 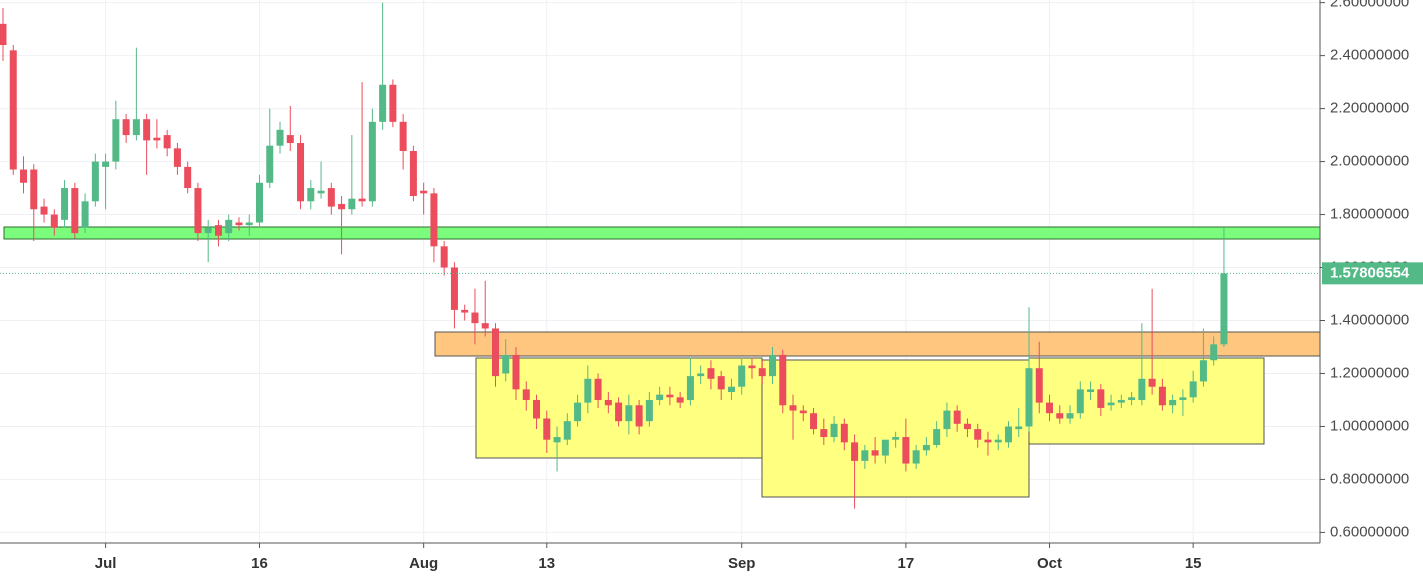 What do you see at coordinates (1369, 425) in the screenshot?
I see `y-tick-label: 1.00000000` at bounding box center [1369, 425].